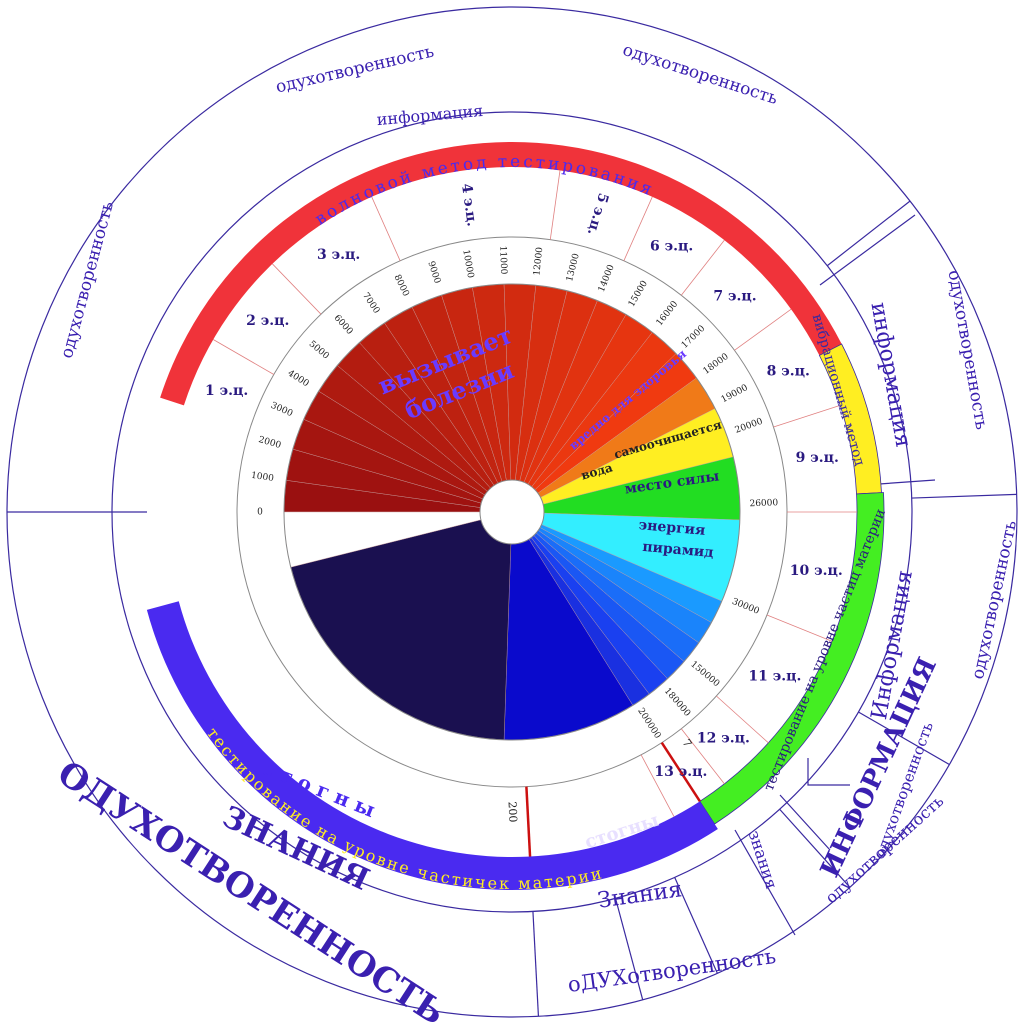  Describe the element at coordinates (597, 214) in the screenshot. I see `ring-label: 5 э.ц.` at that location.